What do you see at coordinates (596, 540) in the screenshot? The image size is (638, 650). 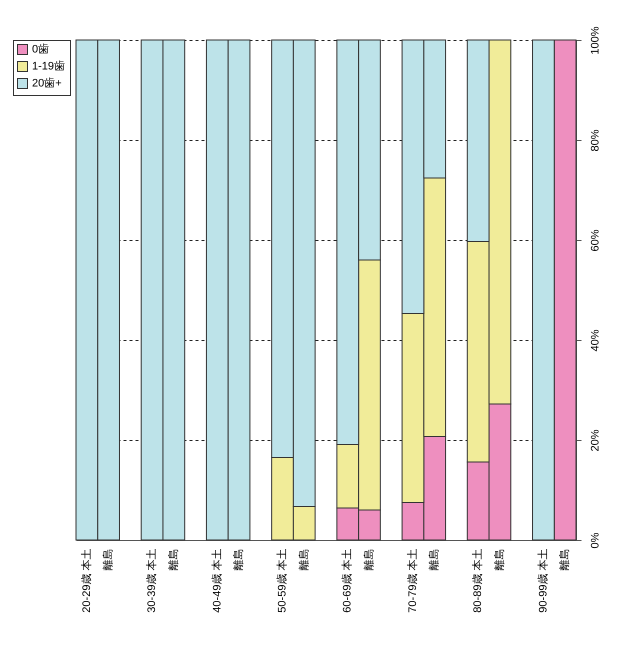 I see `y-tick-label: 0%` at bounding box center [596, 540].